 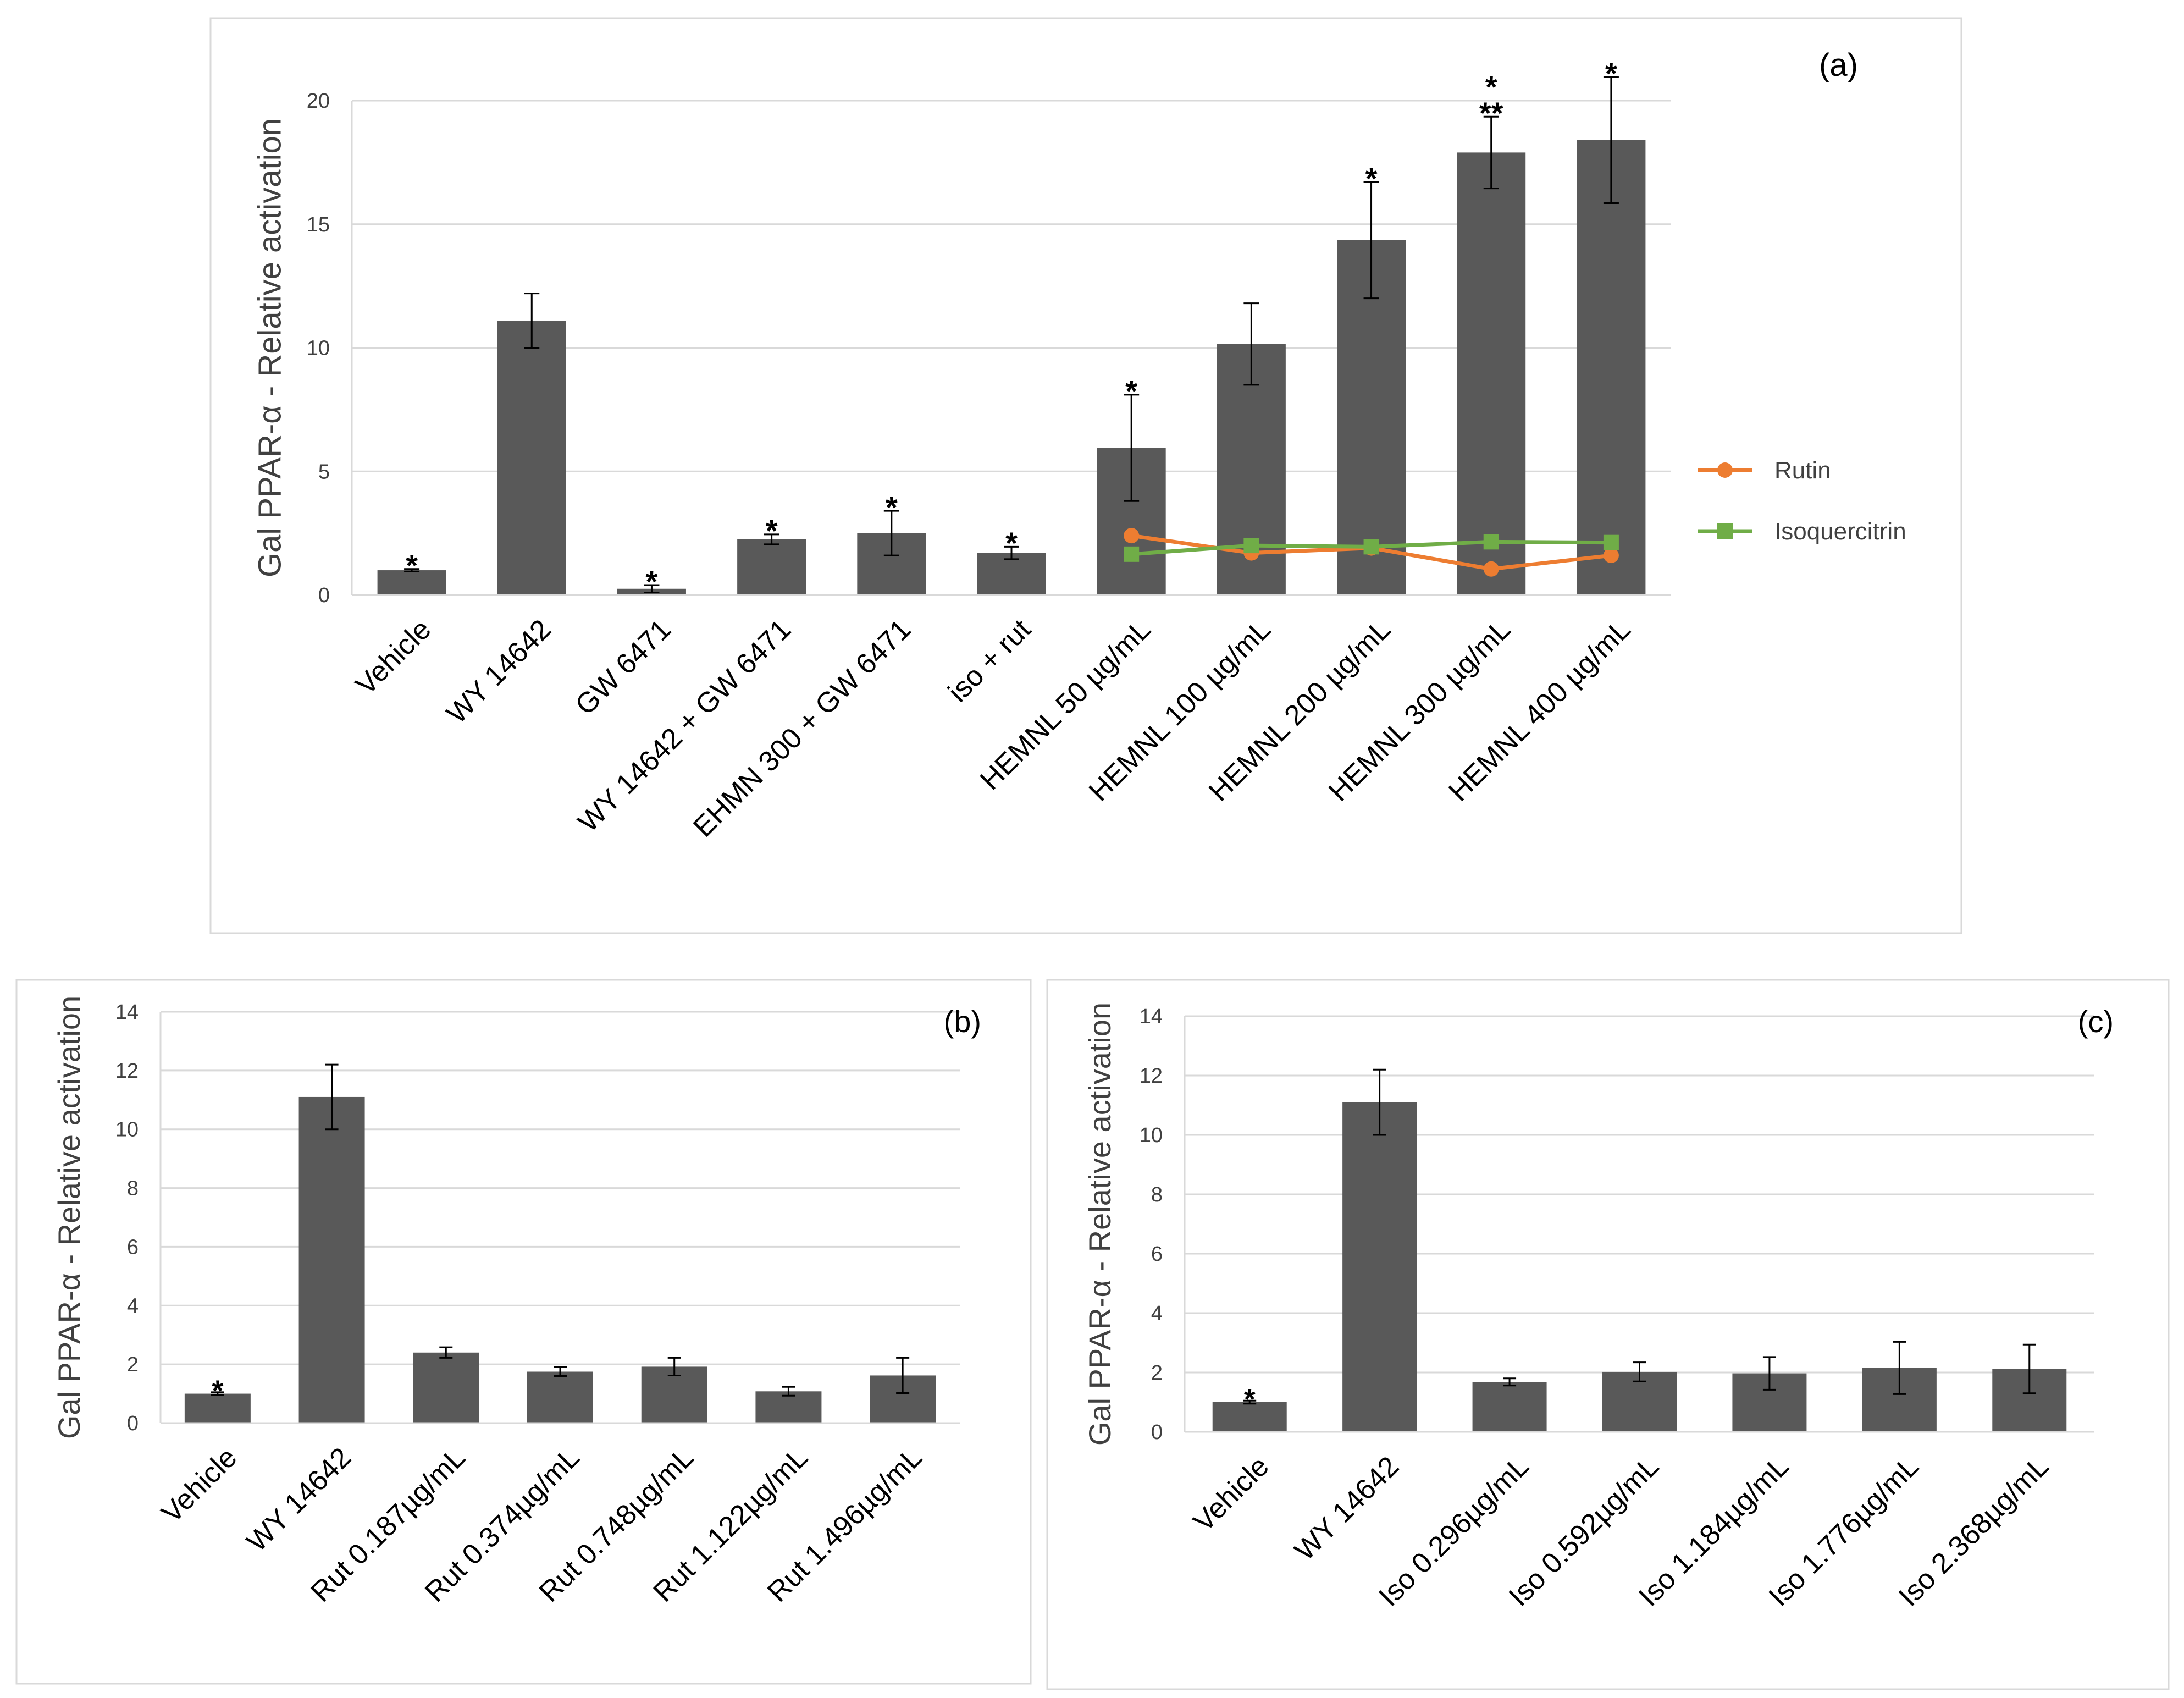 I want to click on legend-label: Isoquercitrin, so click(x=1840, y=531).